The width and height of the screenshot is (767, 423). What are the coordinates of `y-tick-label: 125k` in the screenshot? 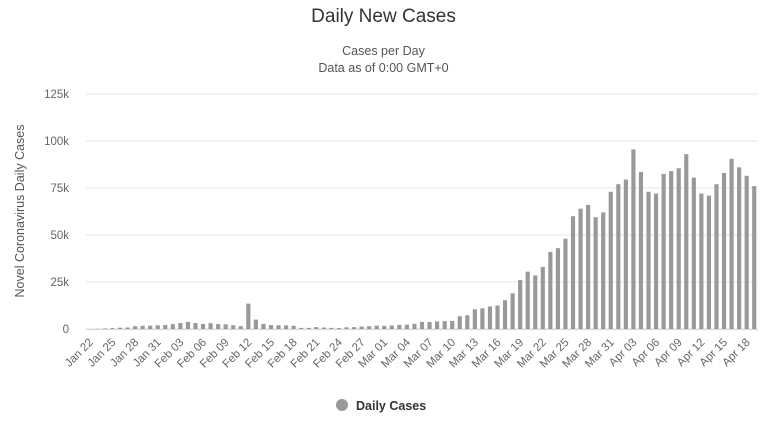 It's located at (56, 95).